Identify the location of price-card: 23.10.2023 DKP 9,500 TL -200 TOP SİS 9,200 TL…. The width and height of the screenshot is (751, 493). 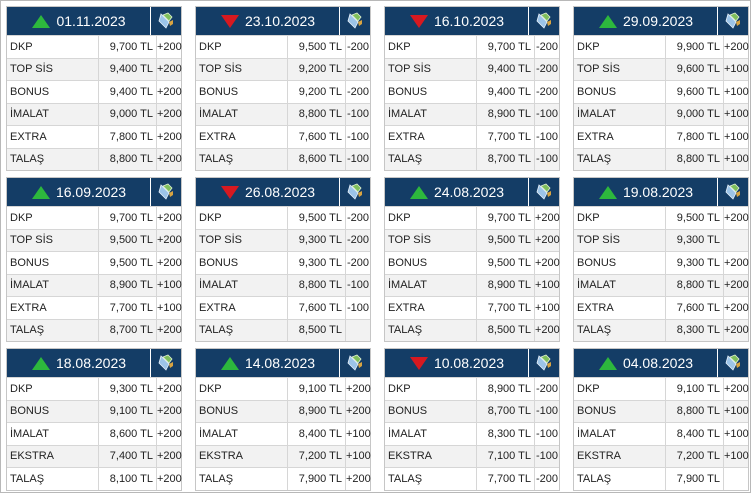
(283, 88).